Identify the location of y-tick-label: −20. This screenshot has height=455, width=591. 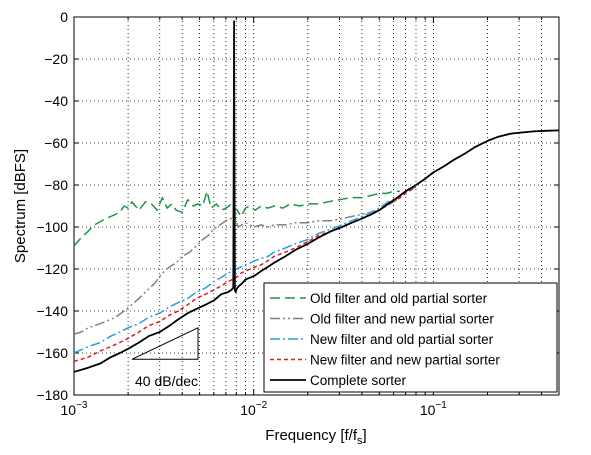
(56, 59).